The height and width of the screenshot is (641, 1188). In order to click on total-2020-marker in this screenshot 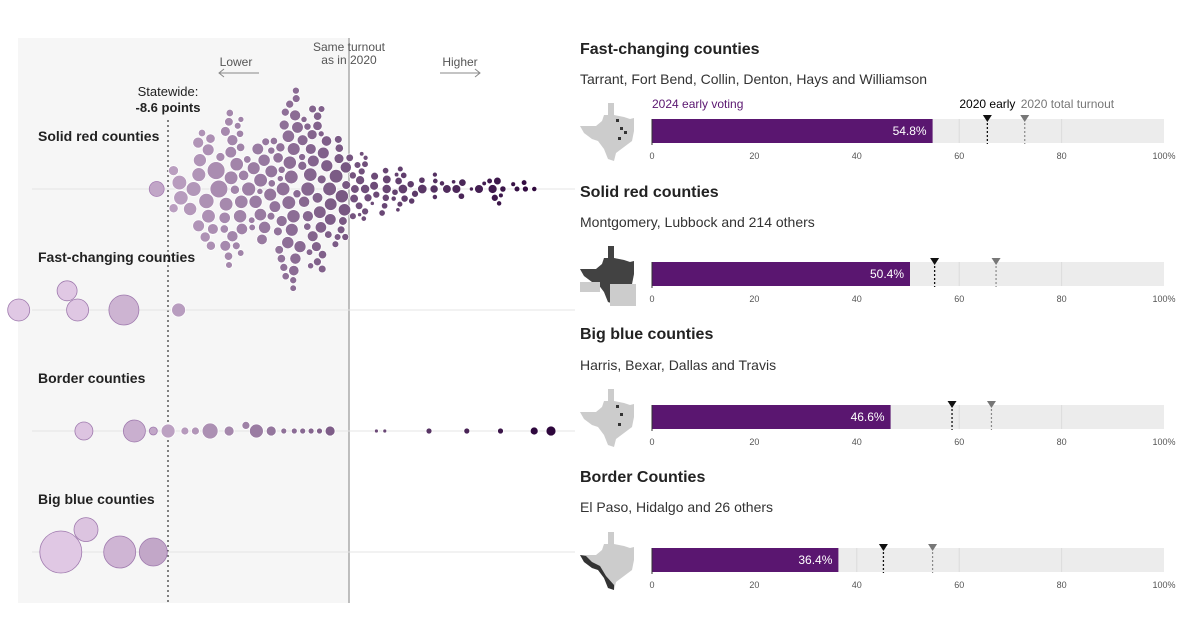, I will do `click(991, 404)`.